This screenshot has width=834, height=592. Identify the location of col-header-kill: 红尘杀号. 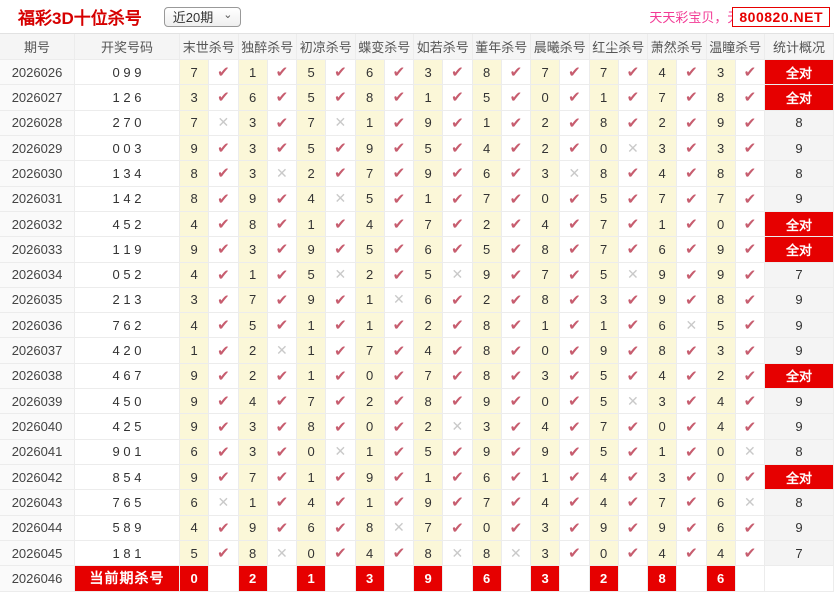
(618, 47).